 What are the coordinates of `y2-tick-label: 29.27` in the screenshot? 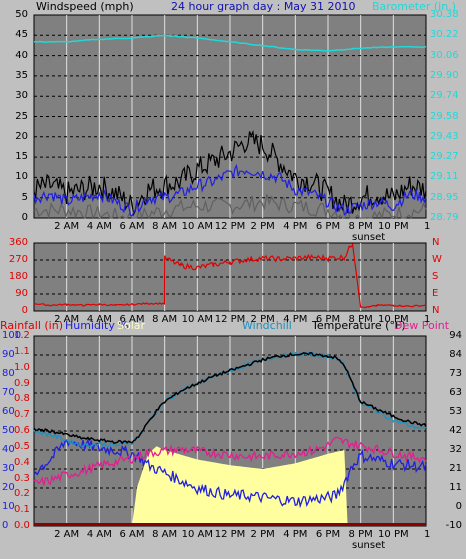 It's located at (444, 157).